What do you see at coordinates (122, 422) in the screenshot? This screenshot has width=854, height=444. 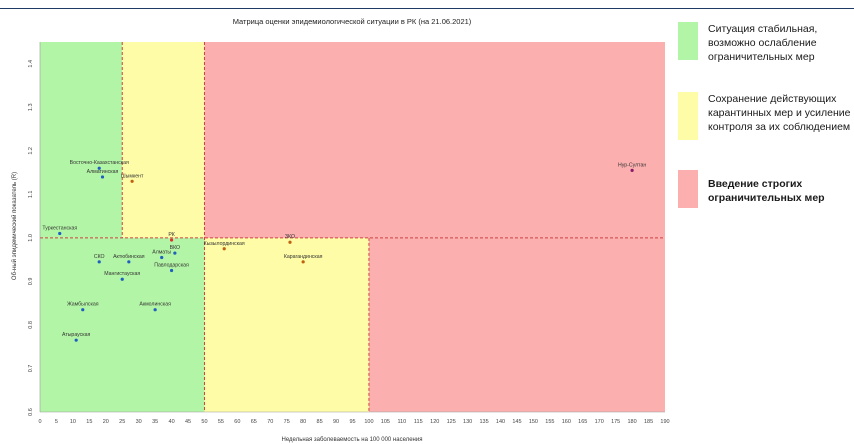 I see `x-tick-label: 25` at bounding box center [122, 422].